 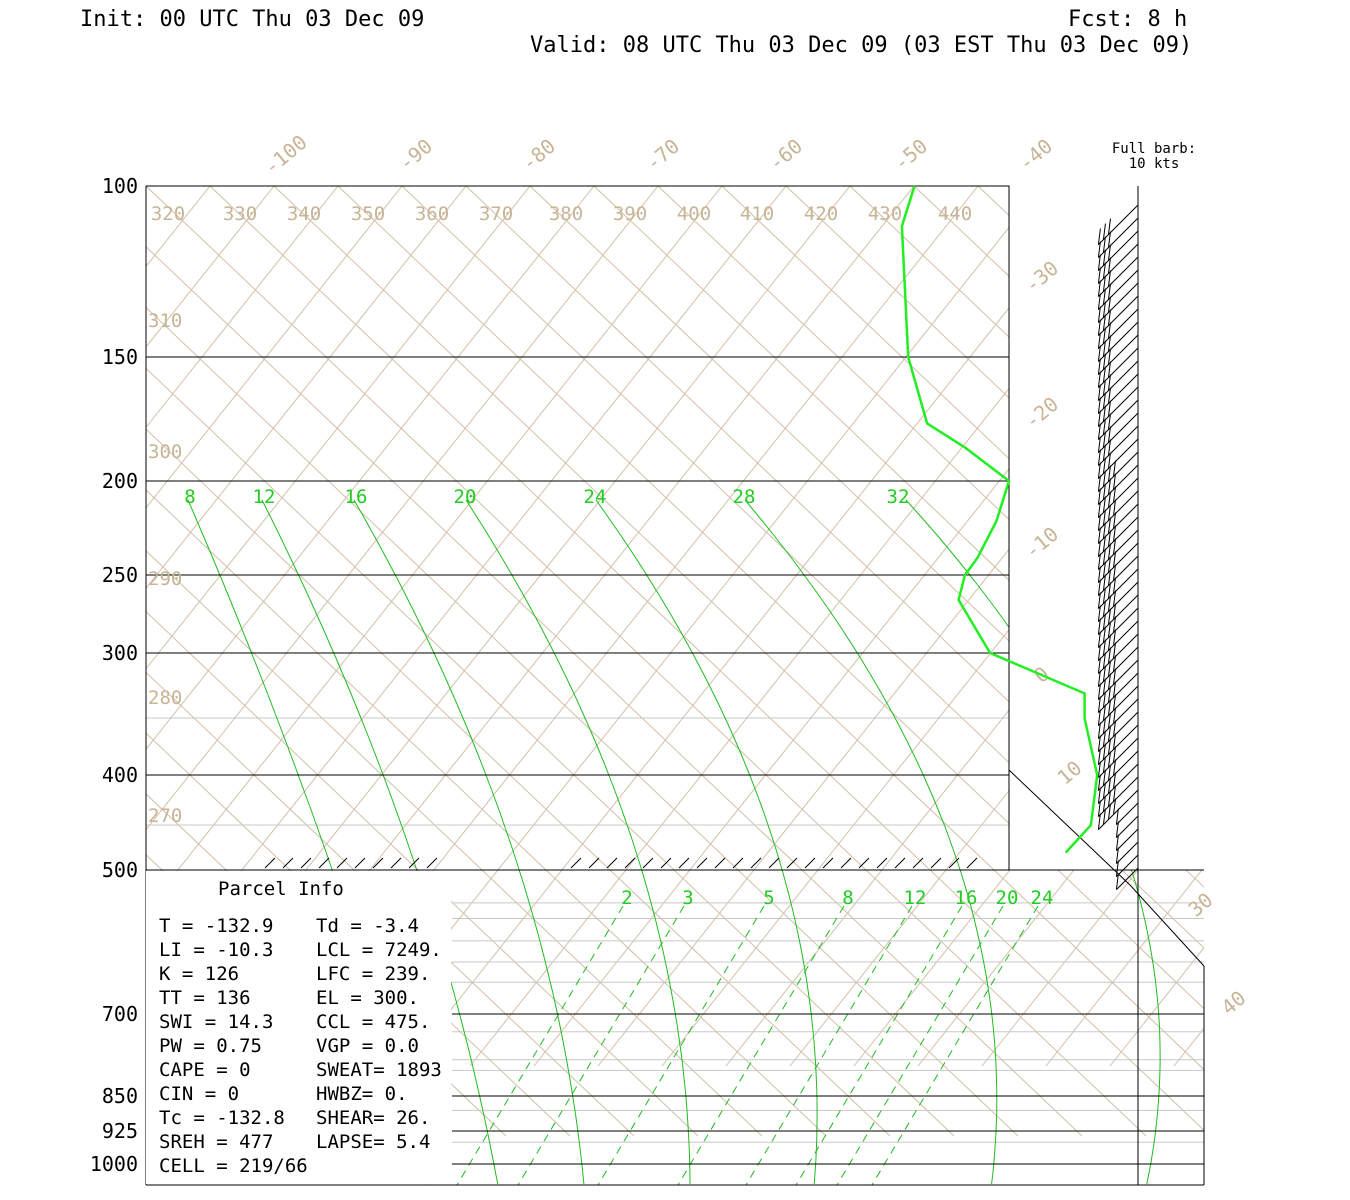 What do you see at coordinates (222, 1118) in the screenshot?
I see `parcel-info-left: Tc = -132.8` at bounding box center [222, 1118].